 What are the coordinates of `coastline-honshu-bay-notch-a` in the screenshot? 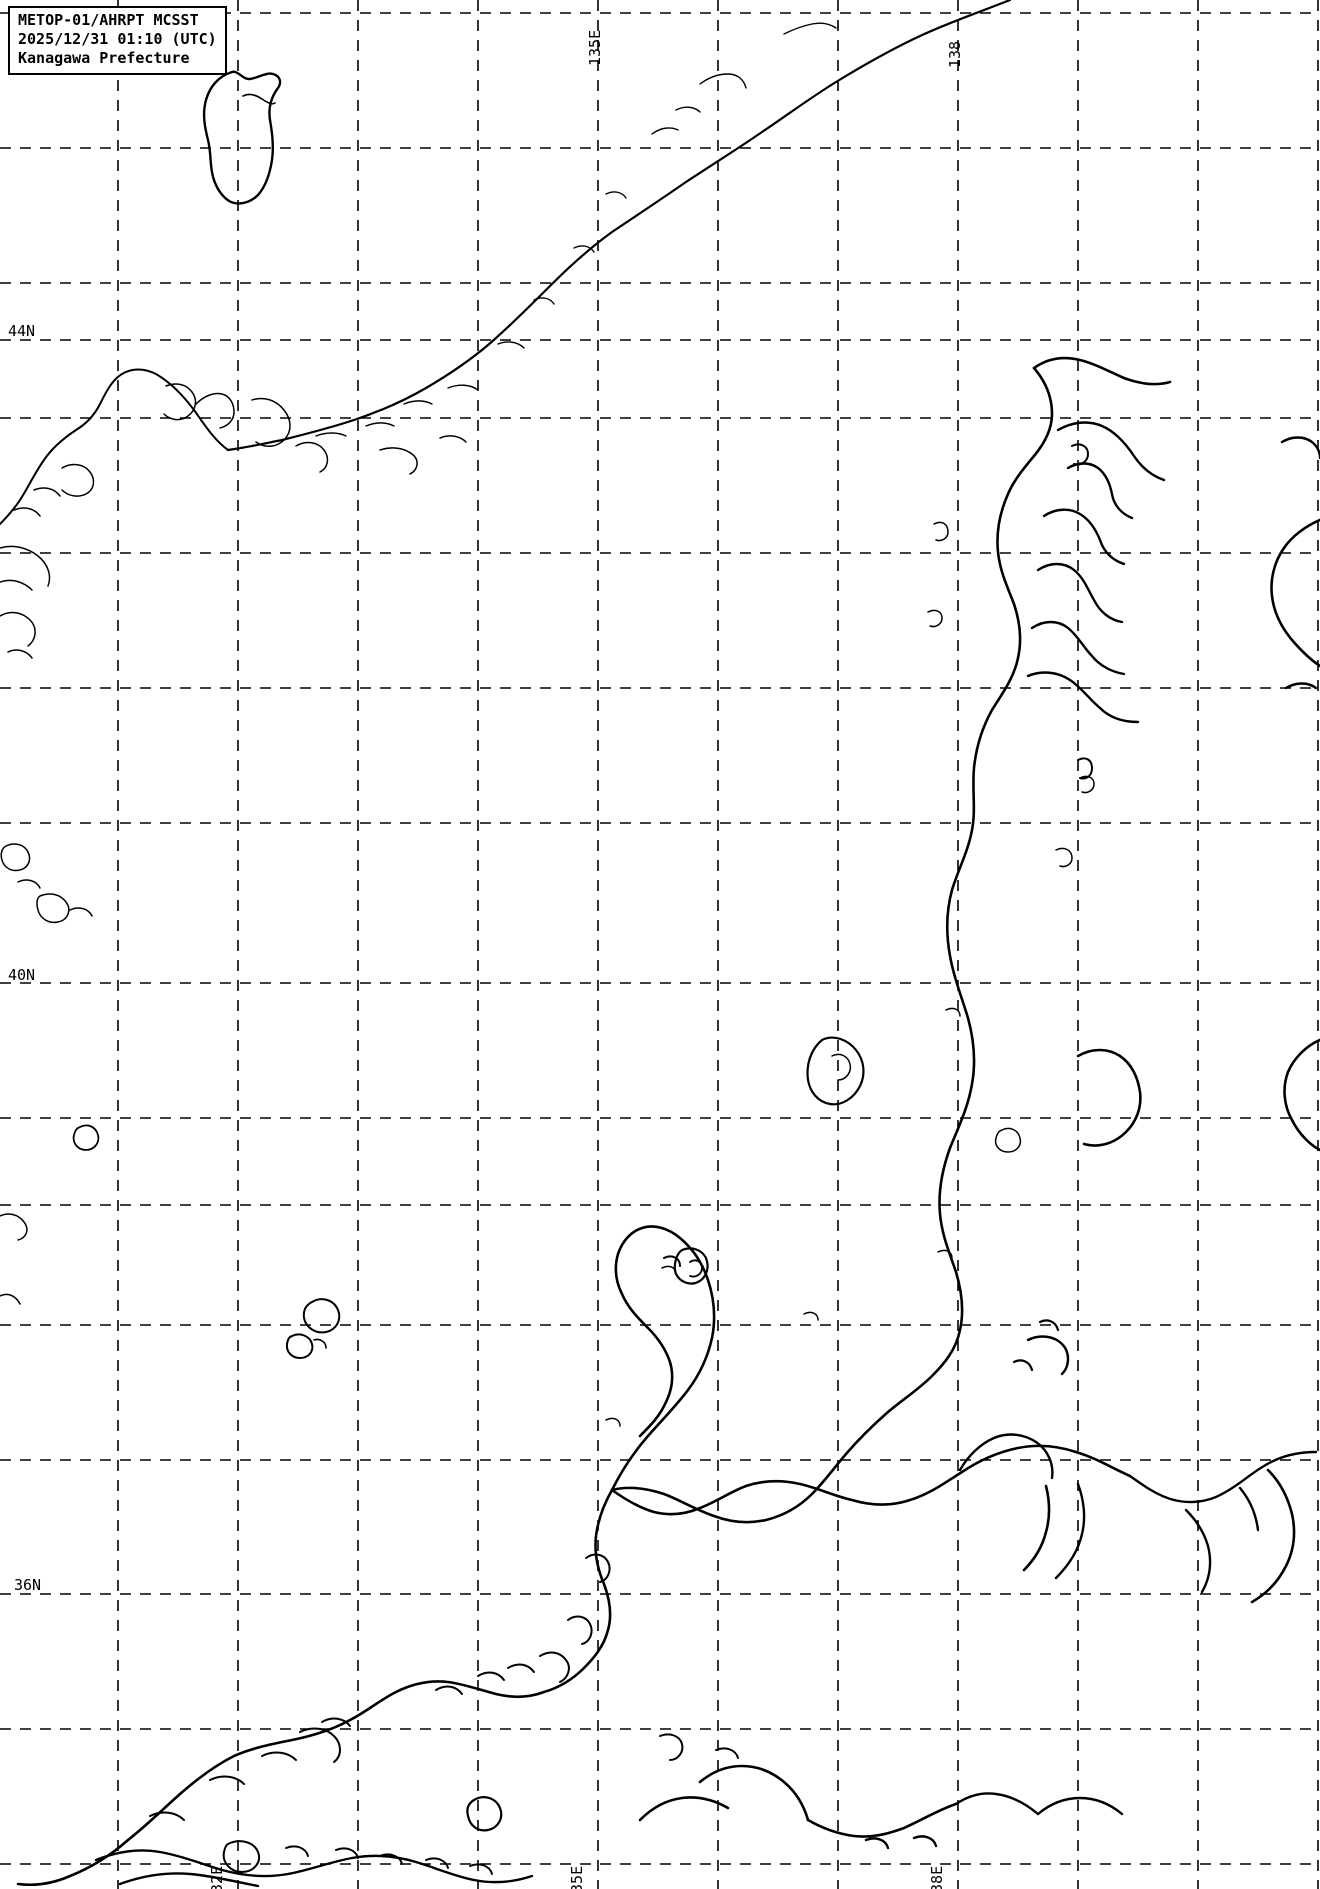 It's located at (598, 1568).